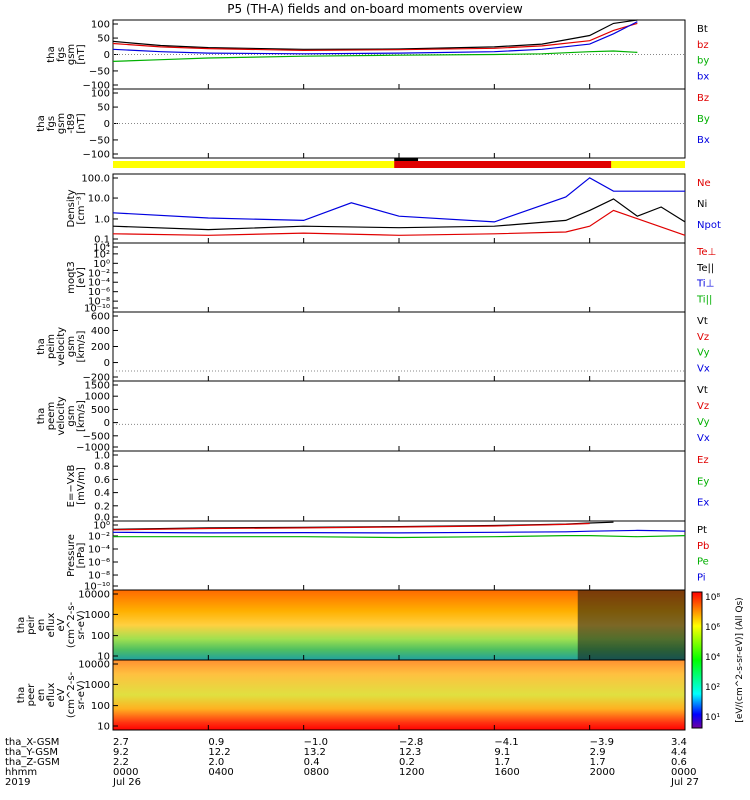 The width and height of the screenshot is (750, 800). Describe the element at coordinates (679, 762) in the screenshot. I see `ephemeris-value: 0.6` at that location.